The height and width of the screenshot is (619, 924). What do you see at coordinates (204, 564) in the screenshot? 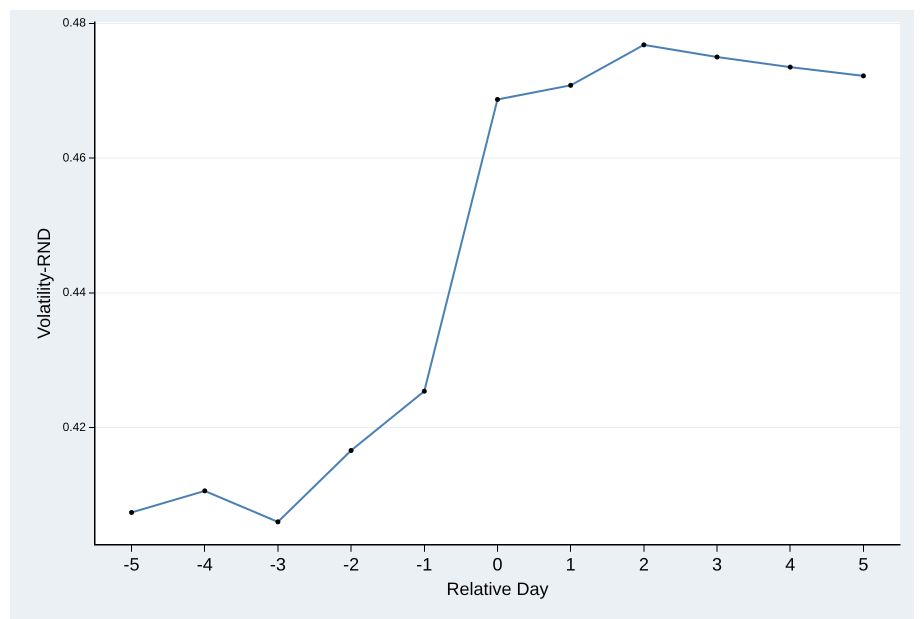
I see `x-tick-label: -4` at bounding box center [204, 564].